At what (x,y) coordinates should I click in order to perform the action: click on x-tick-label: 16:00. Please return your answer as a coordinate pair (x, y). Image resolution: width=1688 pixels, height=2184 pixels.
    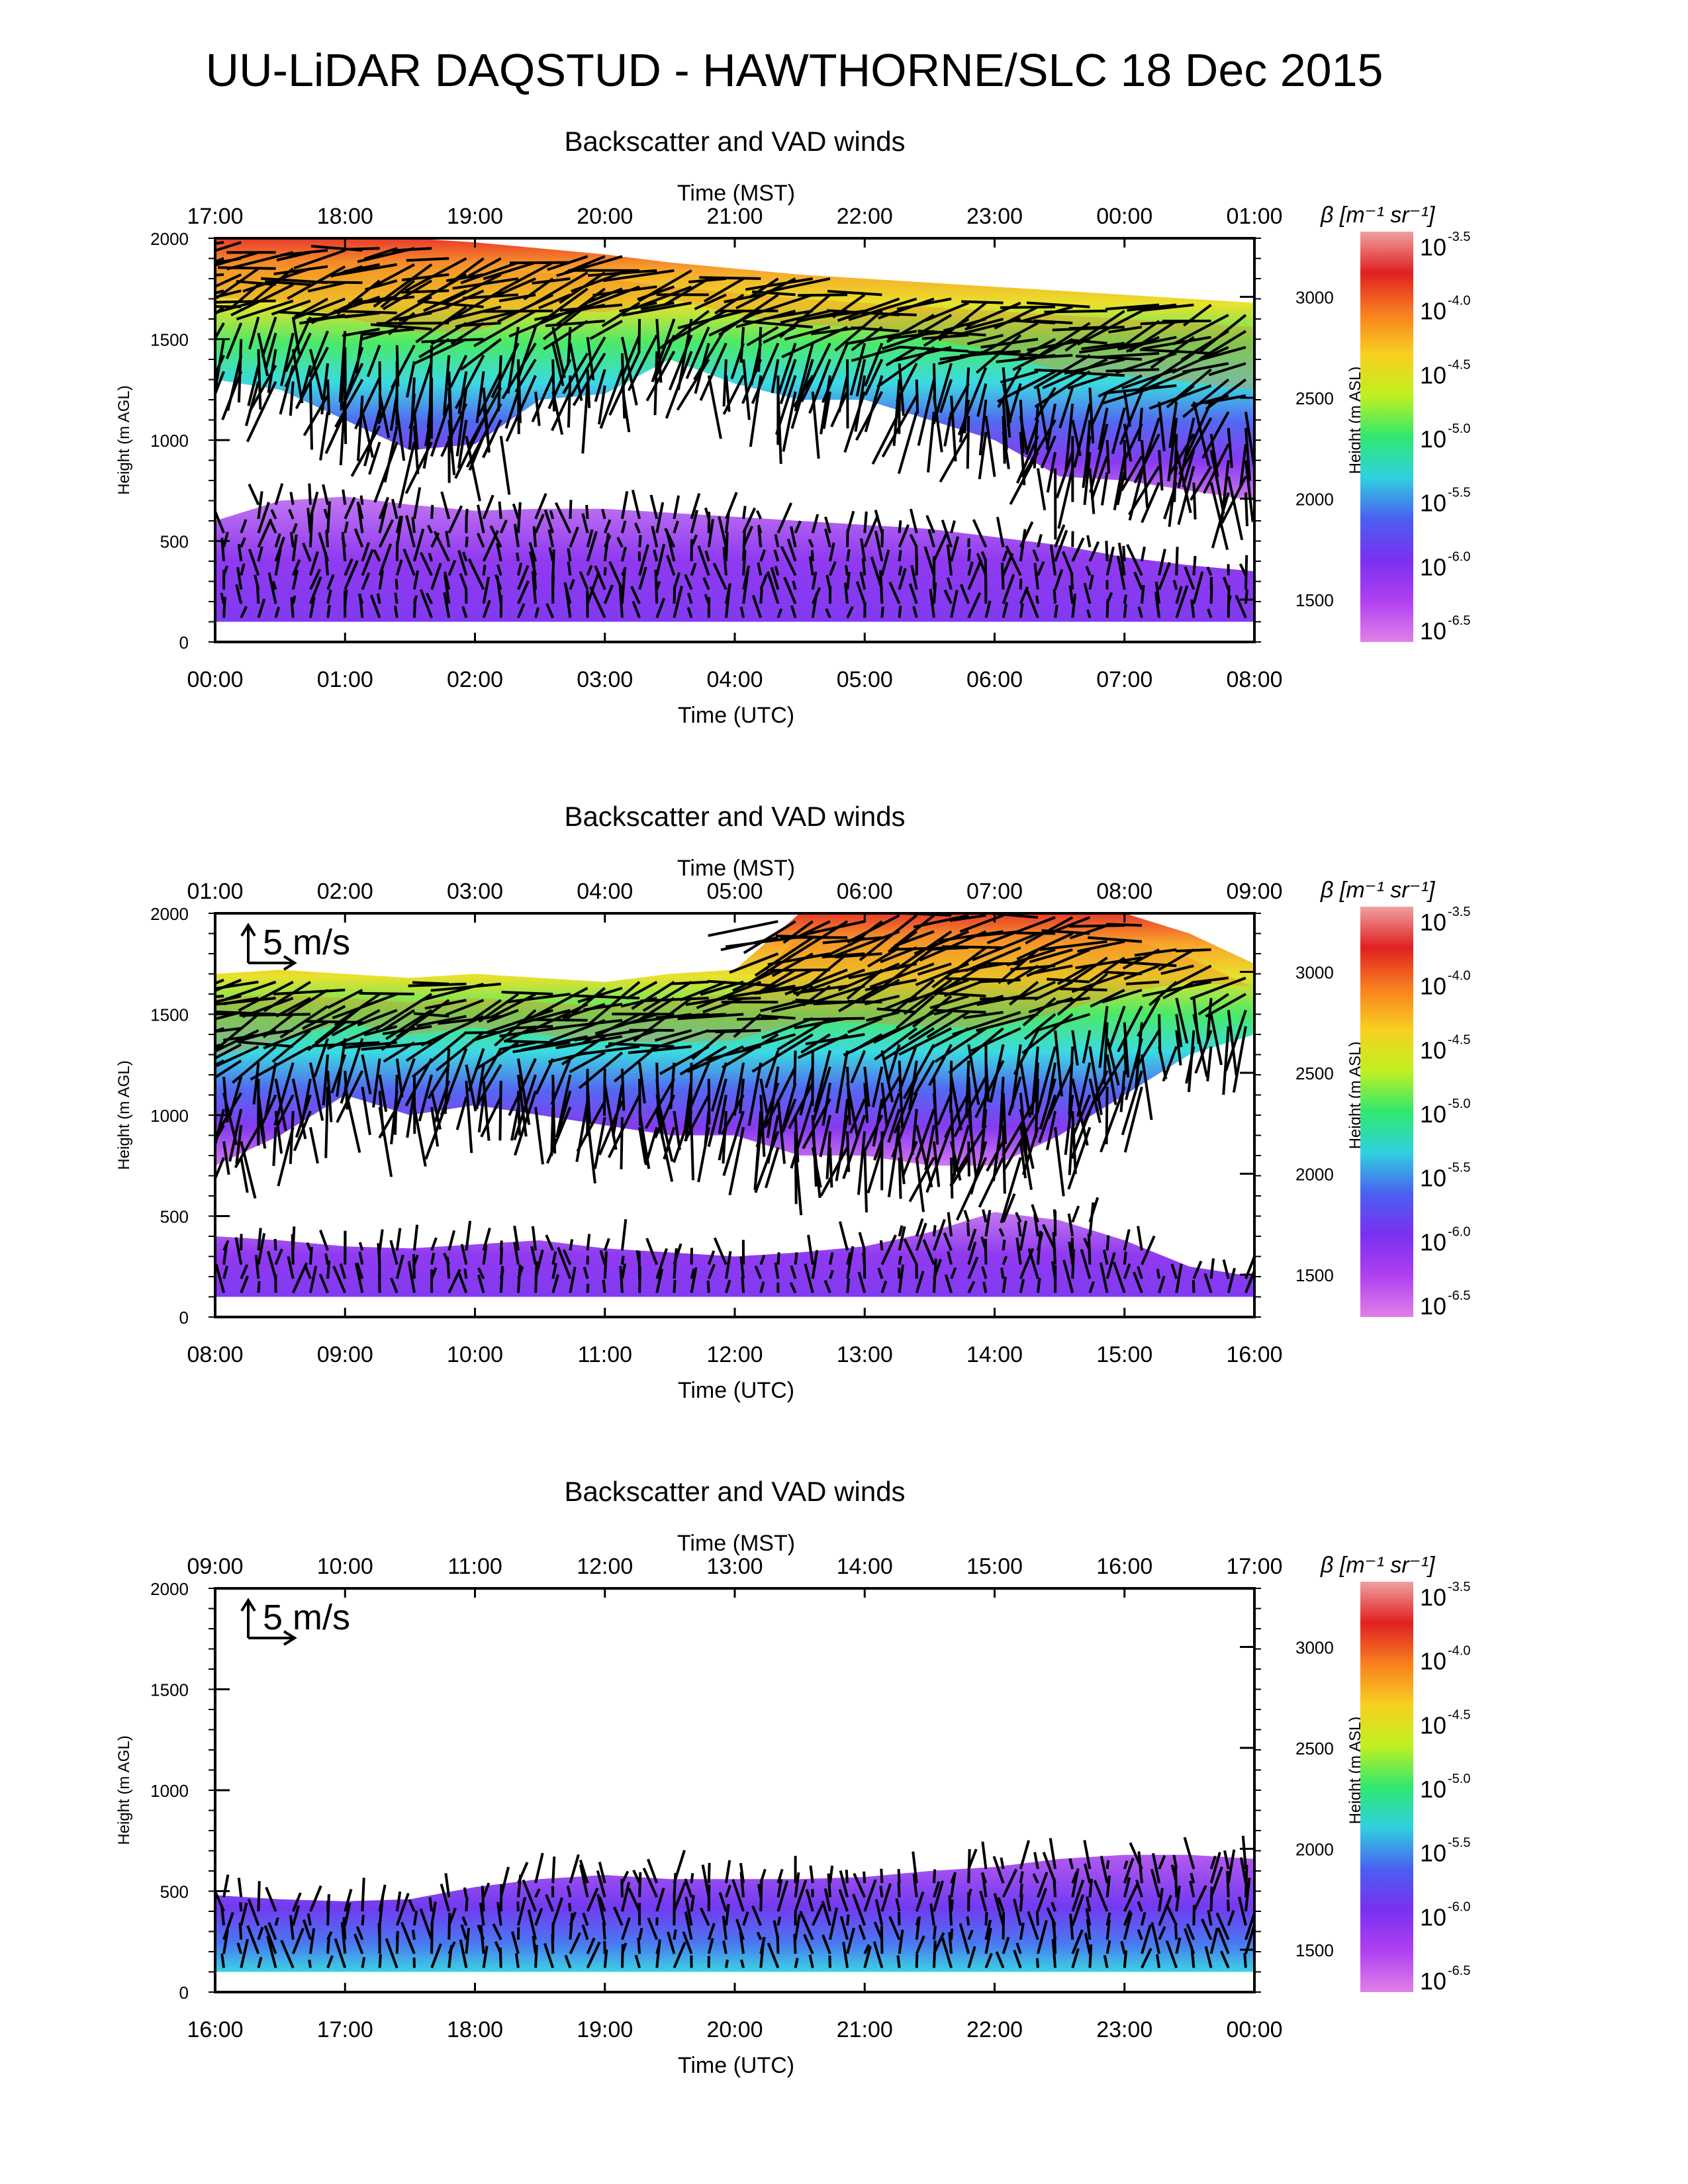
    Looking at the image, I should click on (215, 2029).